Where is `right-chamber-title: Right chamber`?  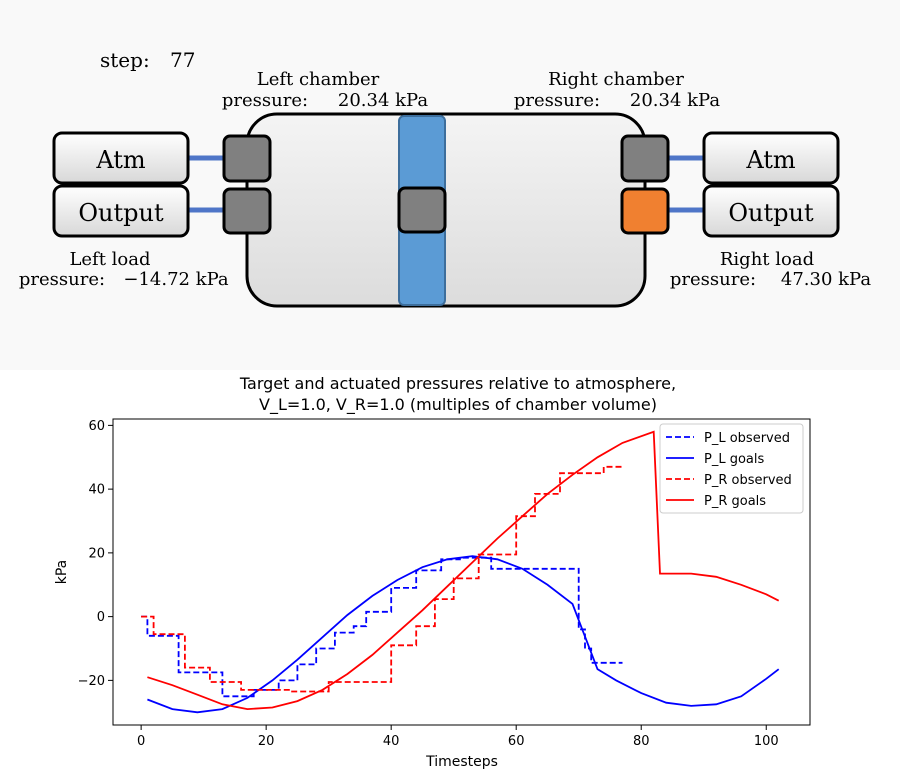
right-chamber-title: Right chamber is located at coordinates (616, 79).